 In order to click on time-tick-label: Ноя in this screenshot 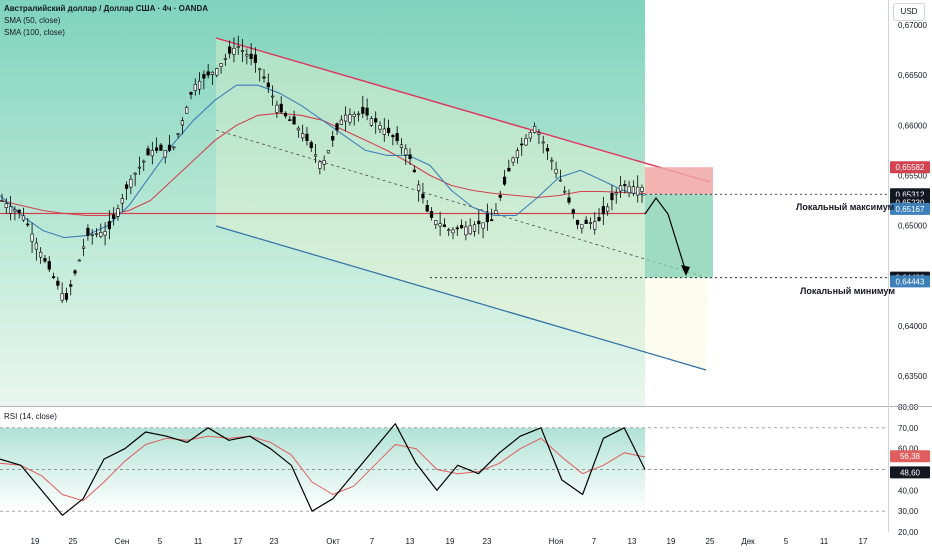, I will do `click(556, 541)`.